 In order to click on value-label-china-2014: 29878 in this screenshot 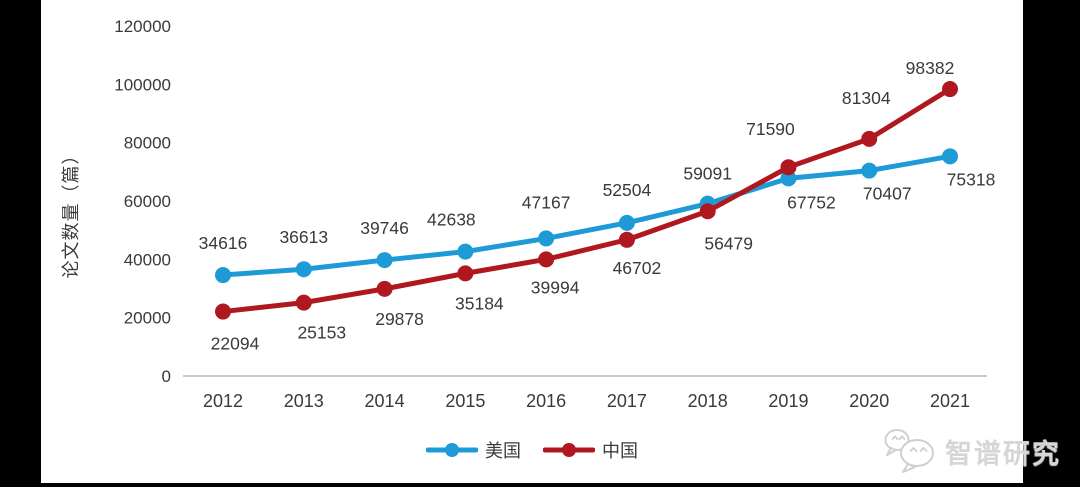, I will do `click(399, 319)`.